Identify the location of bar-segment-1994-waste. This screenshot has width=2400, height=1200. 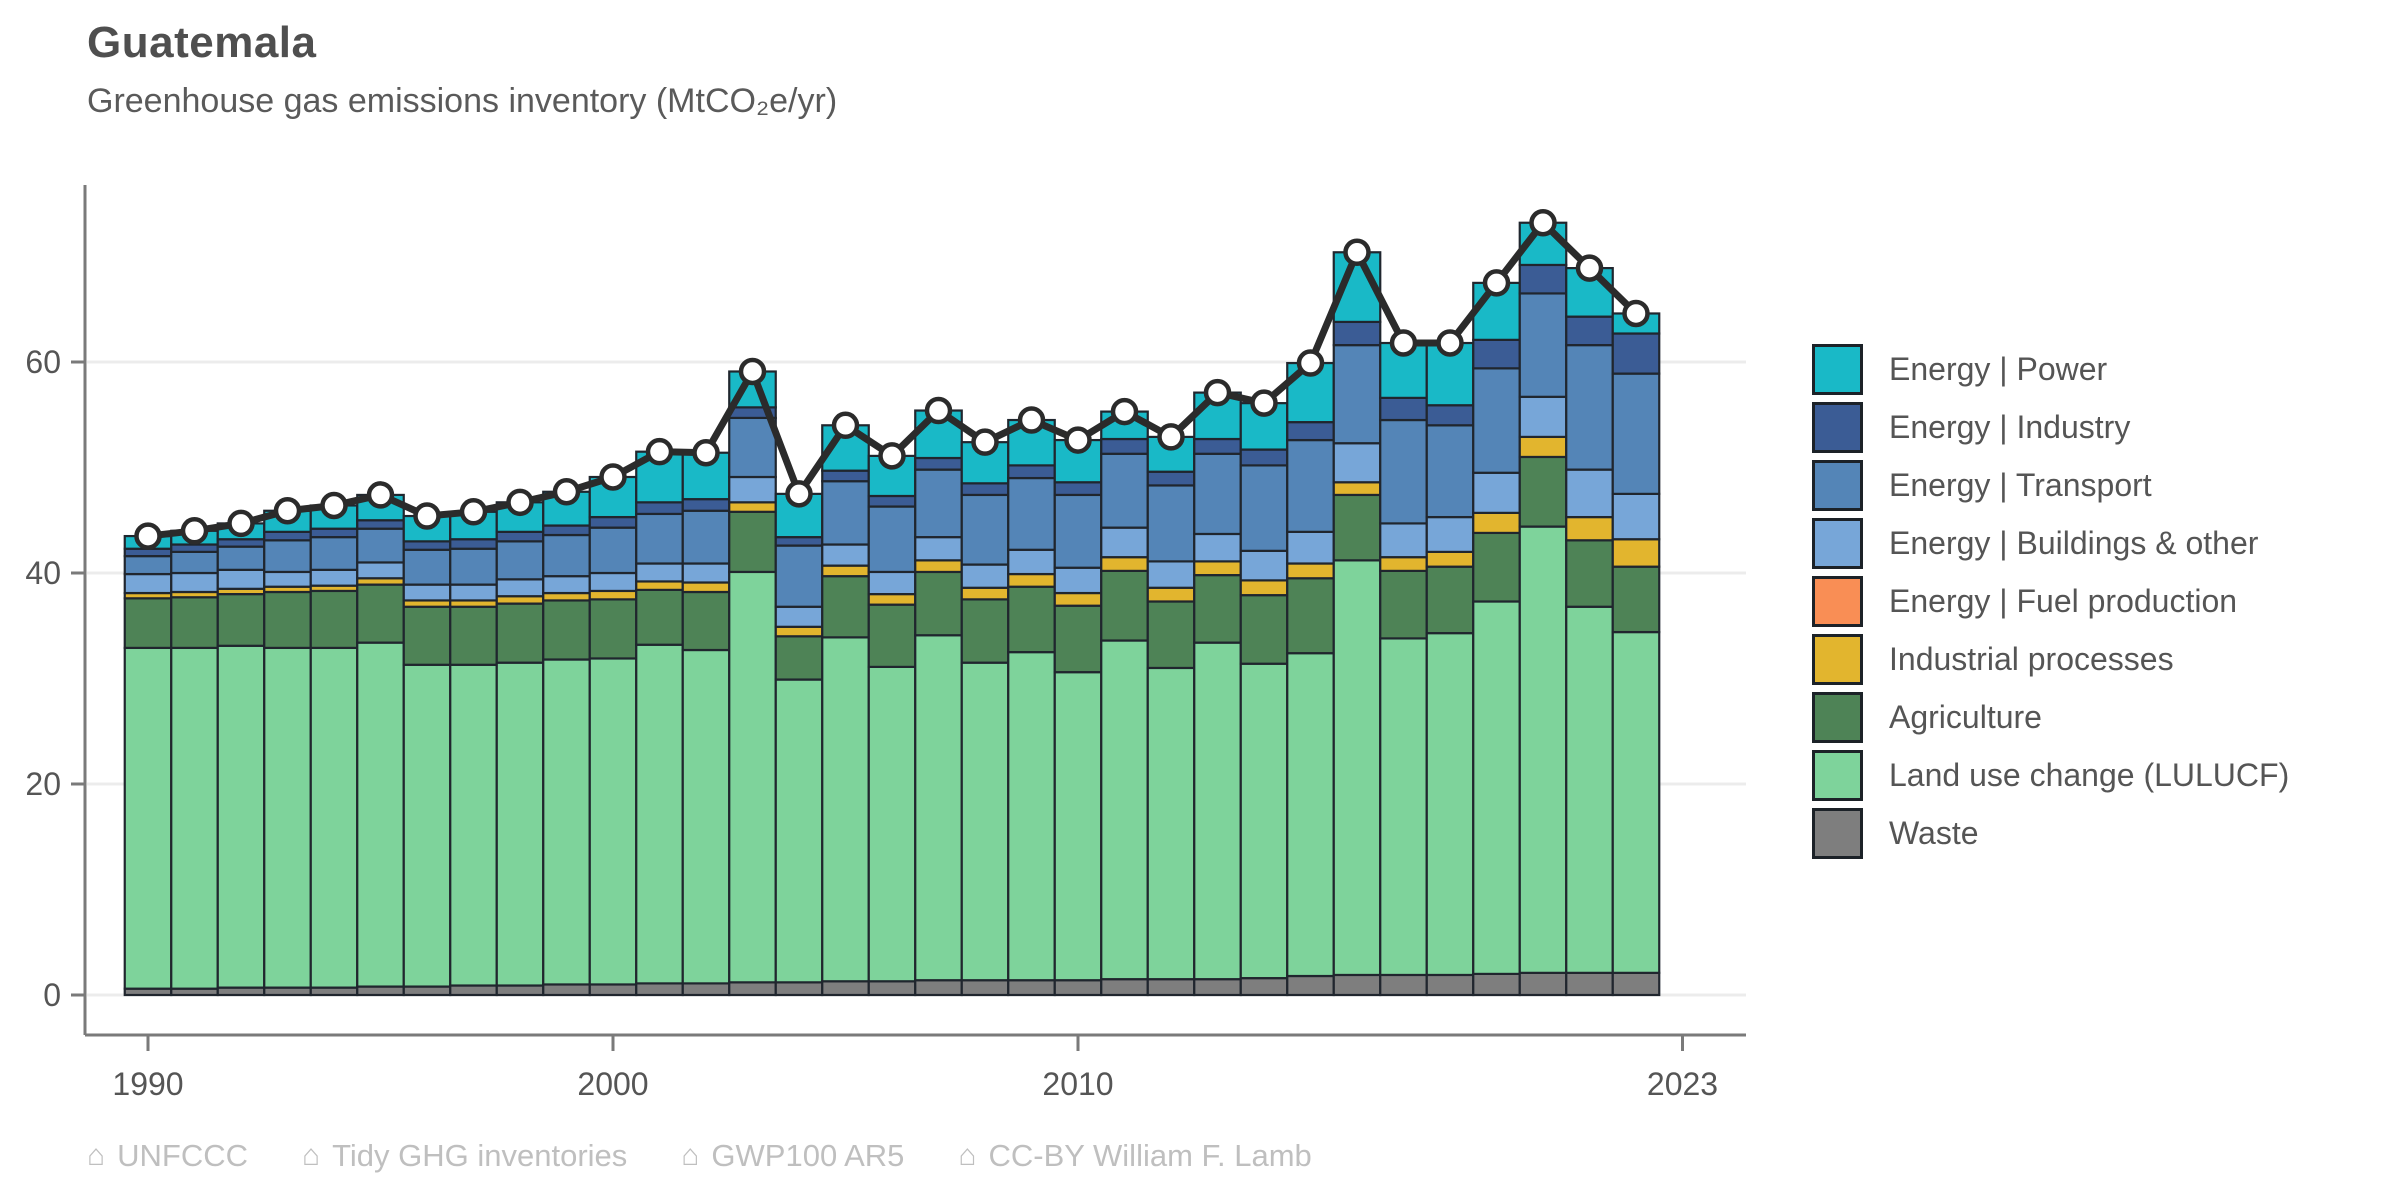
(334, 991).